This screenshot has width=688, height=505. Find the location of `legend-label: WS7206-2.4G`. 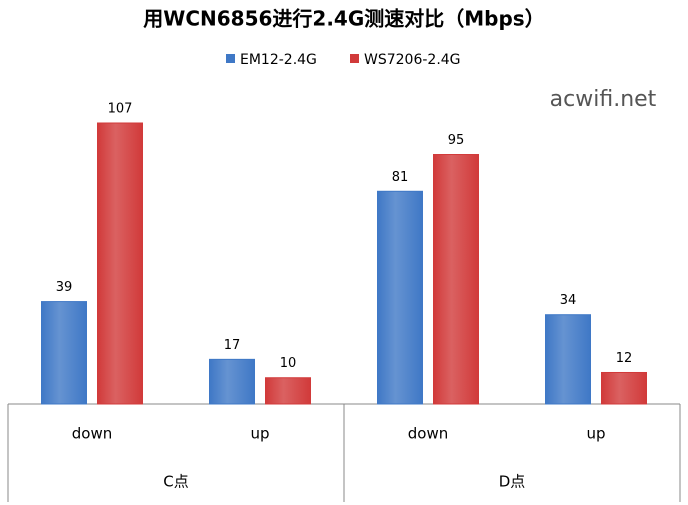

legend-label: WS7206-2.4G is located at coordinates (412, 60).